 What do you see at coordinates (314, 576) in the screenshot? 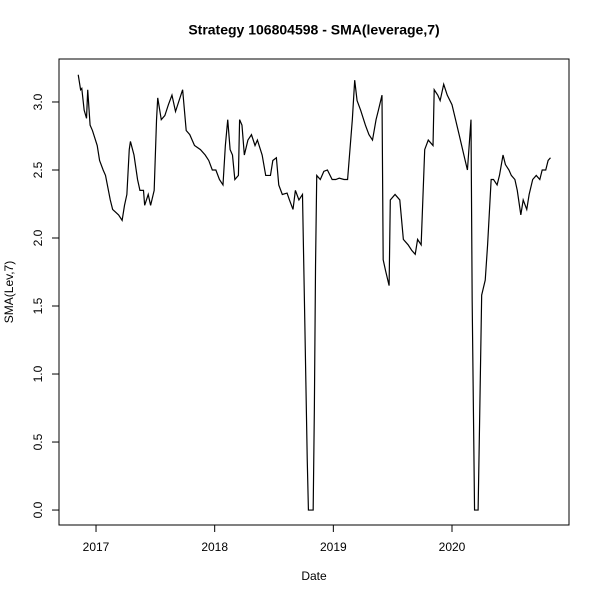
I see `x-axis-label: Date` at bounding box center [314, 576].